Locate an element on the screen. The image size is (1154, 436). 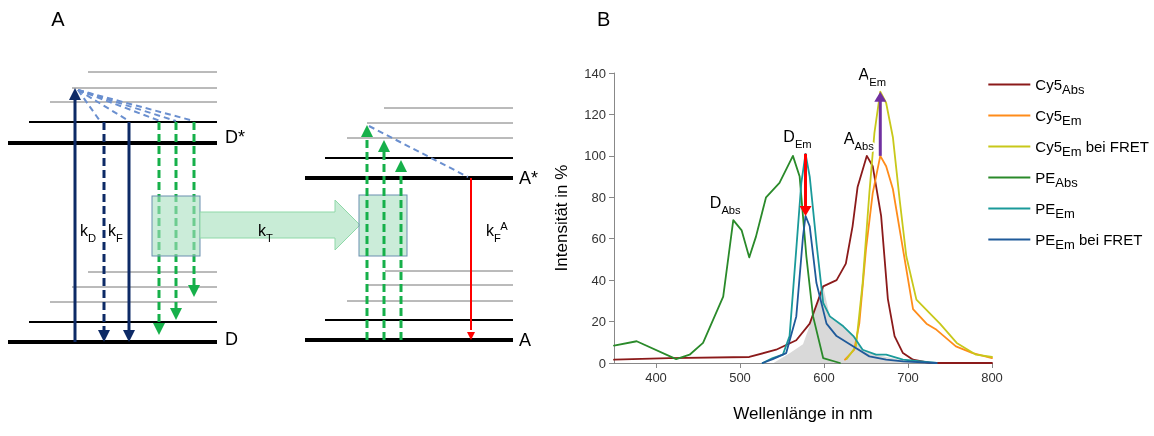
text: D is located at coordinates (231, 339).